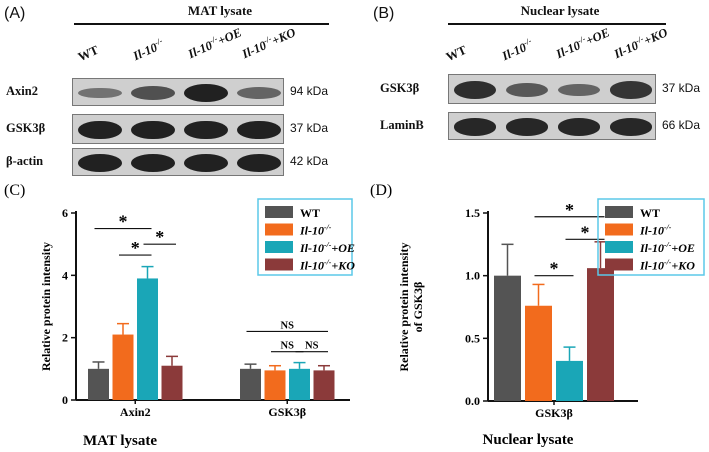  Describe the element at coordinates (472, 338) in the screenshot. I see `y-tick-label: 0.5` at that location.